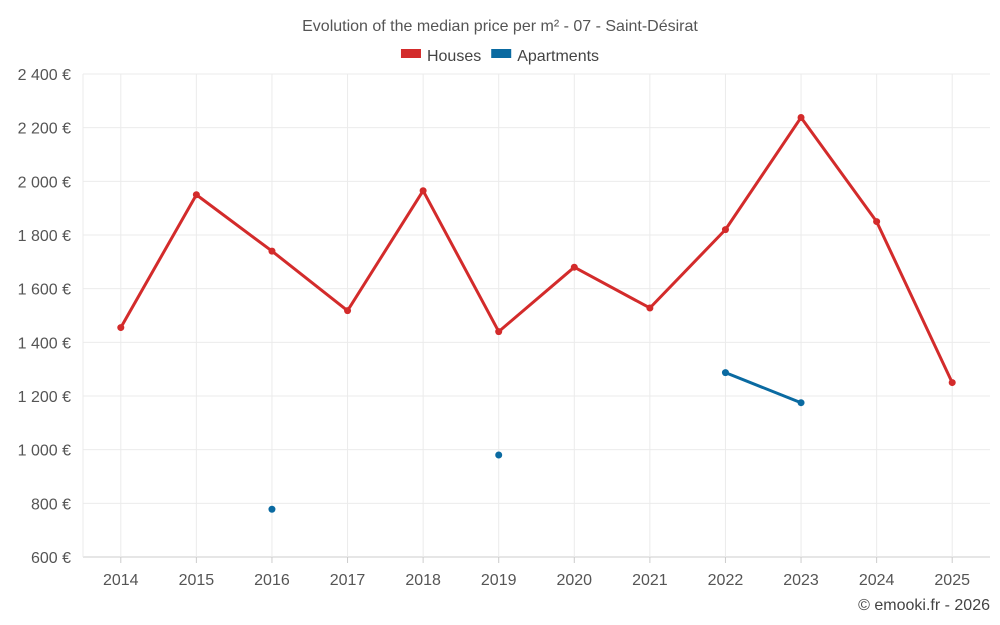 The image size is (1000, 625). I want to click on y-tick-label: 600 €, so click(51, 558).